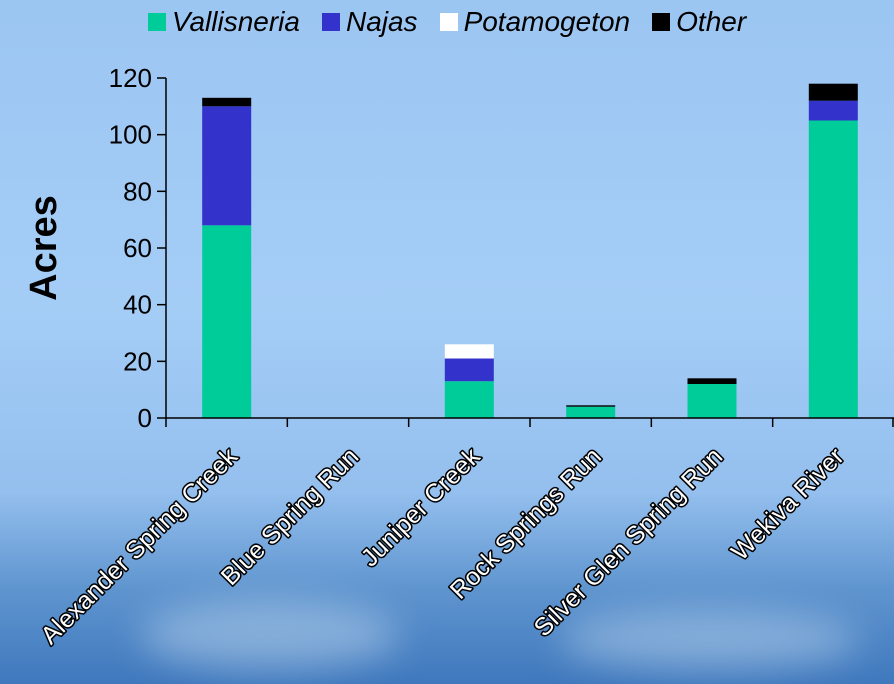 Image resolution: width=894 pixels, height=684 pixels. Describe the element at coordinates (591, 412) in the screenshot. I see `bar-rock-springs-run-vallisneria` at that location.